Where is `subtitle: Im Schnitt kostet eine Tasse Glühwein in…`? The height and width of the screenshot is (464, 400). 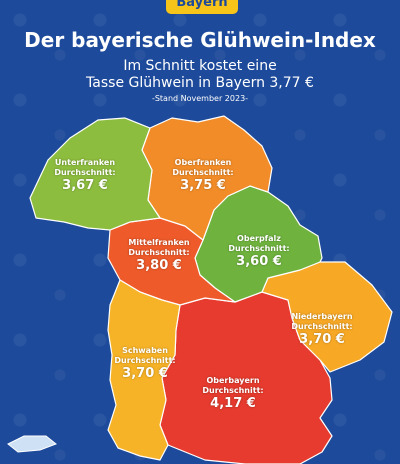 subtitle: Im Schnitt kostet eine Tasse Glühwein in… is located at coordinates (200, 75).